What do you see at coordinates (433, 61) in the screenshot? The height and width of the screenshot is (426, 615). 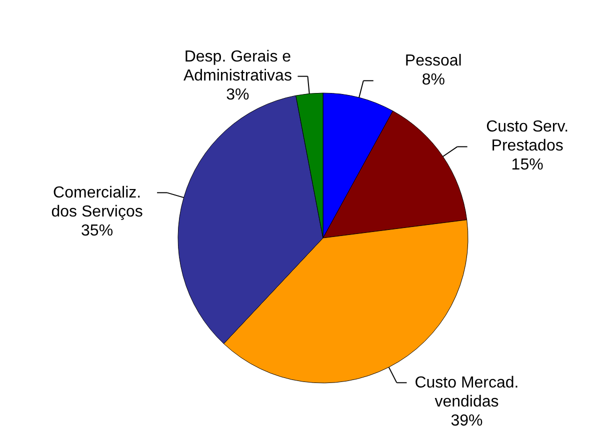 I see `slice-label: Pessoal` at bounding box center [433, 61].